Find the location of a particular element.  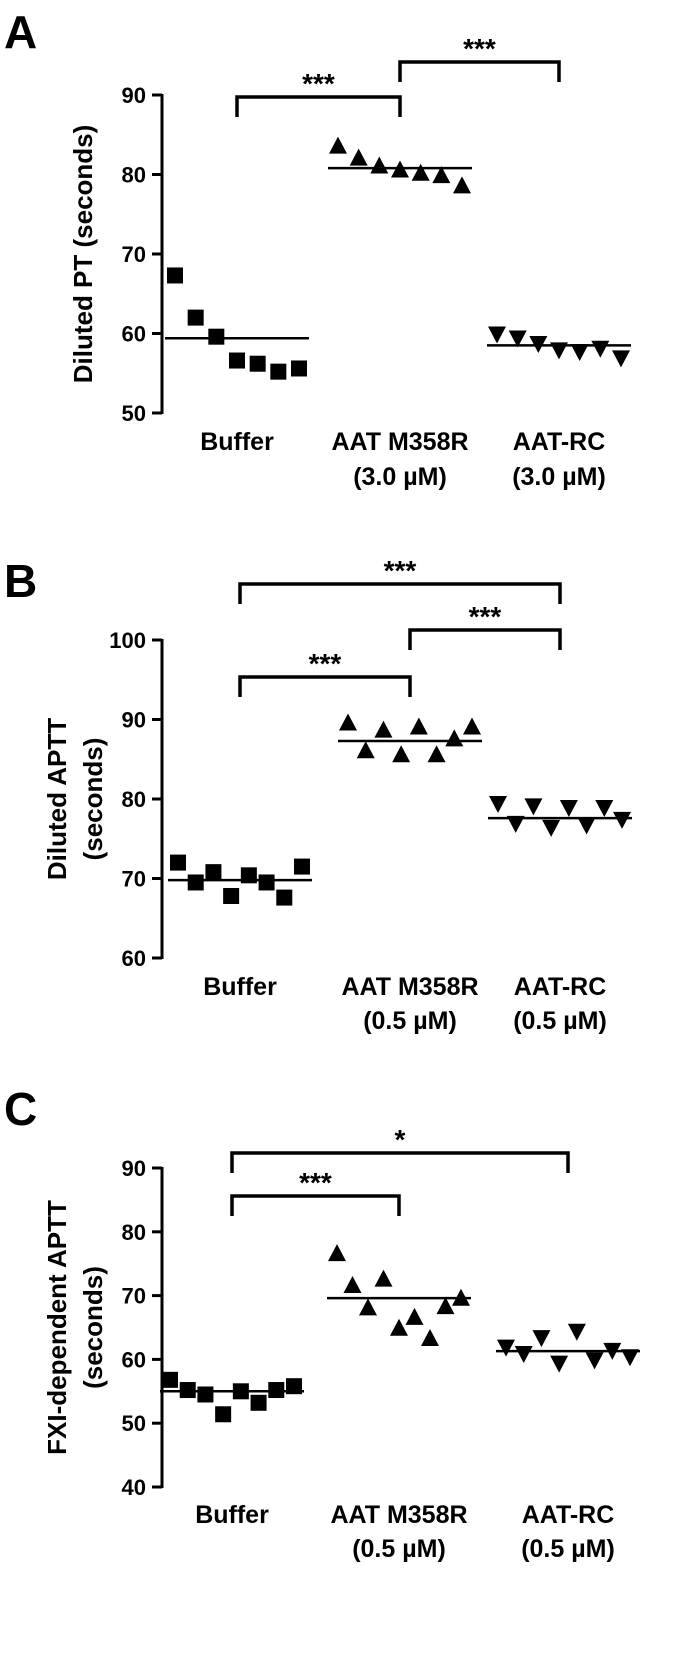

y-tick-label: 50 is located at coordinates (134, 413).